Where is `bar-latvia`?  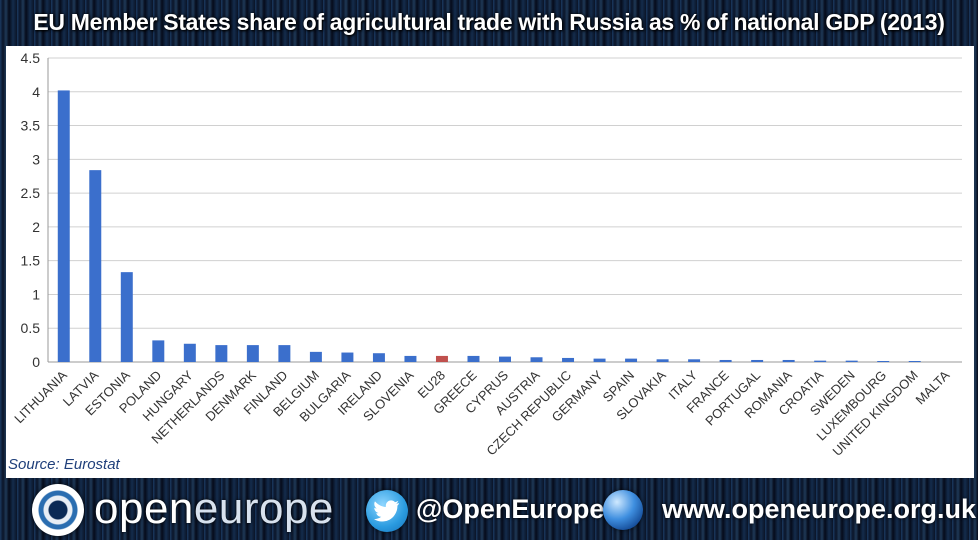 bar-latvia is located at coordinates (95, 266).